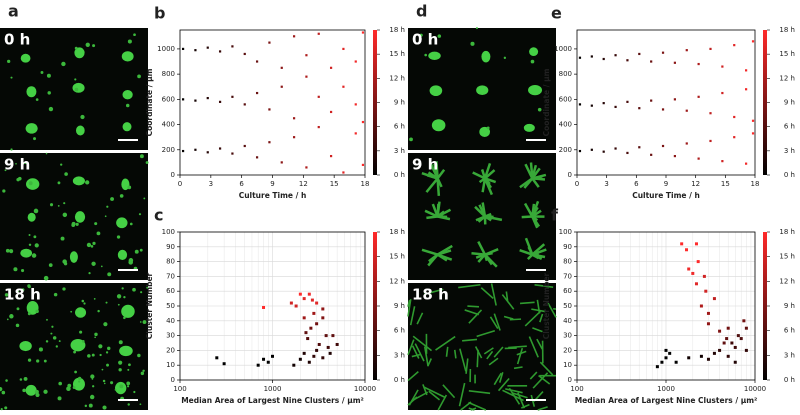  What do you see at coordinates (273, 195) in the screenshot?
I see `x-axis-label: Culture Time / h` at bounding box center [273, 195].